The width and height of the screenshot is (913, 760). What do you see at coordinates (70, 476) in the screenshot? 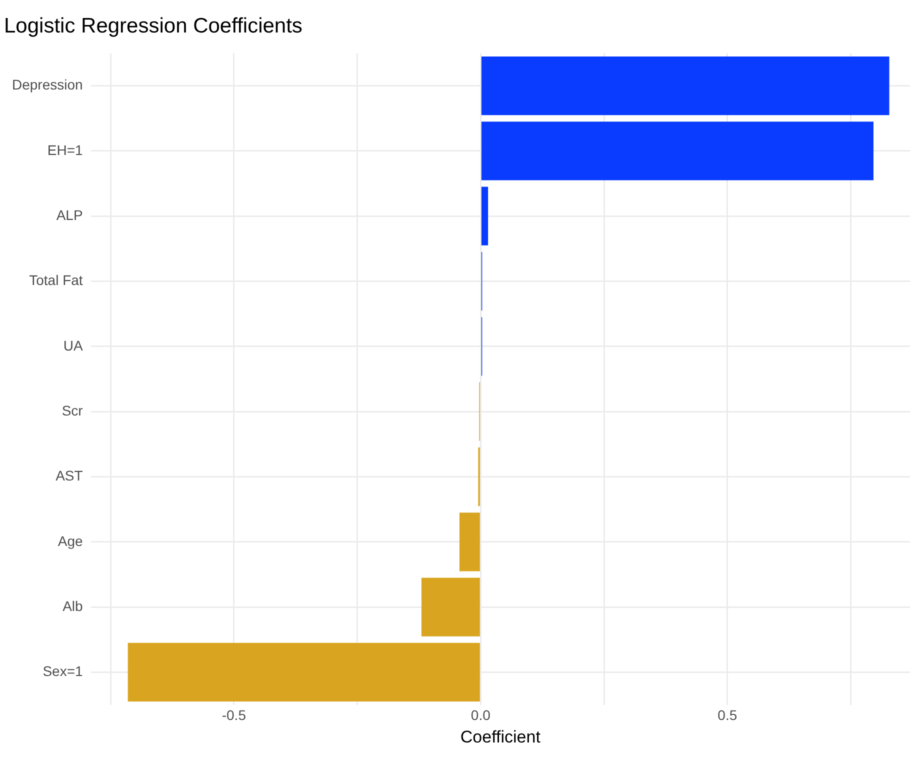
I see `y-tick-label: AST` at bounding box center [70, 476].